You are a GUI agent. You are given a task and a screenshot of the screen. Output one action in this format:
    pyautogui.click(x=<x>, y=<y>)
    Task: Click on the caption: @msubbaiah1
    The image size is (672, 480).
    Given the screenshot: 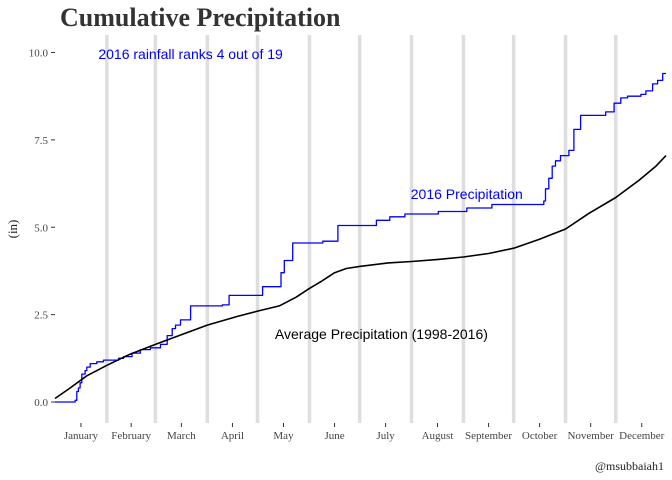 What is the action you would take?
    pyautogui.click(x=629, y=466)
    